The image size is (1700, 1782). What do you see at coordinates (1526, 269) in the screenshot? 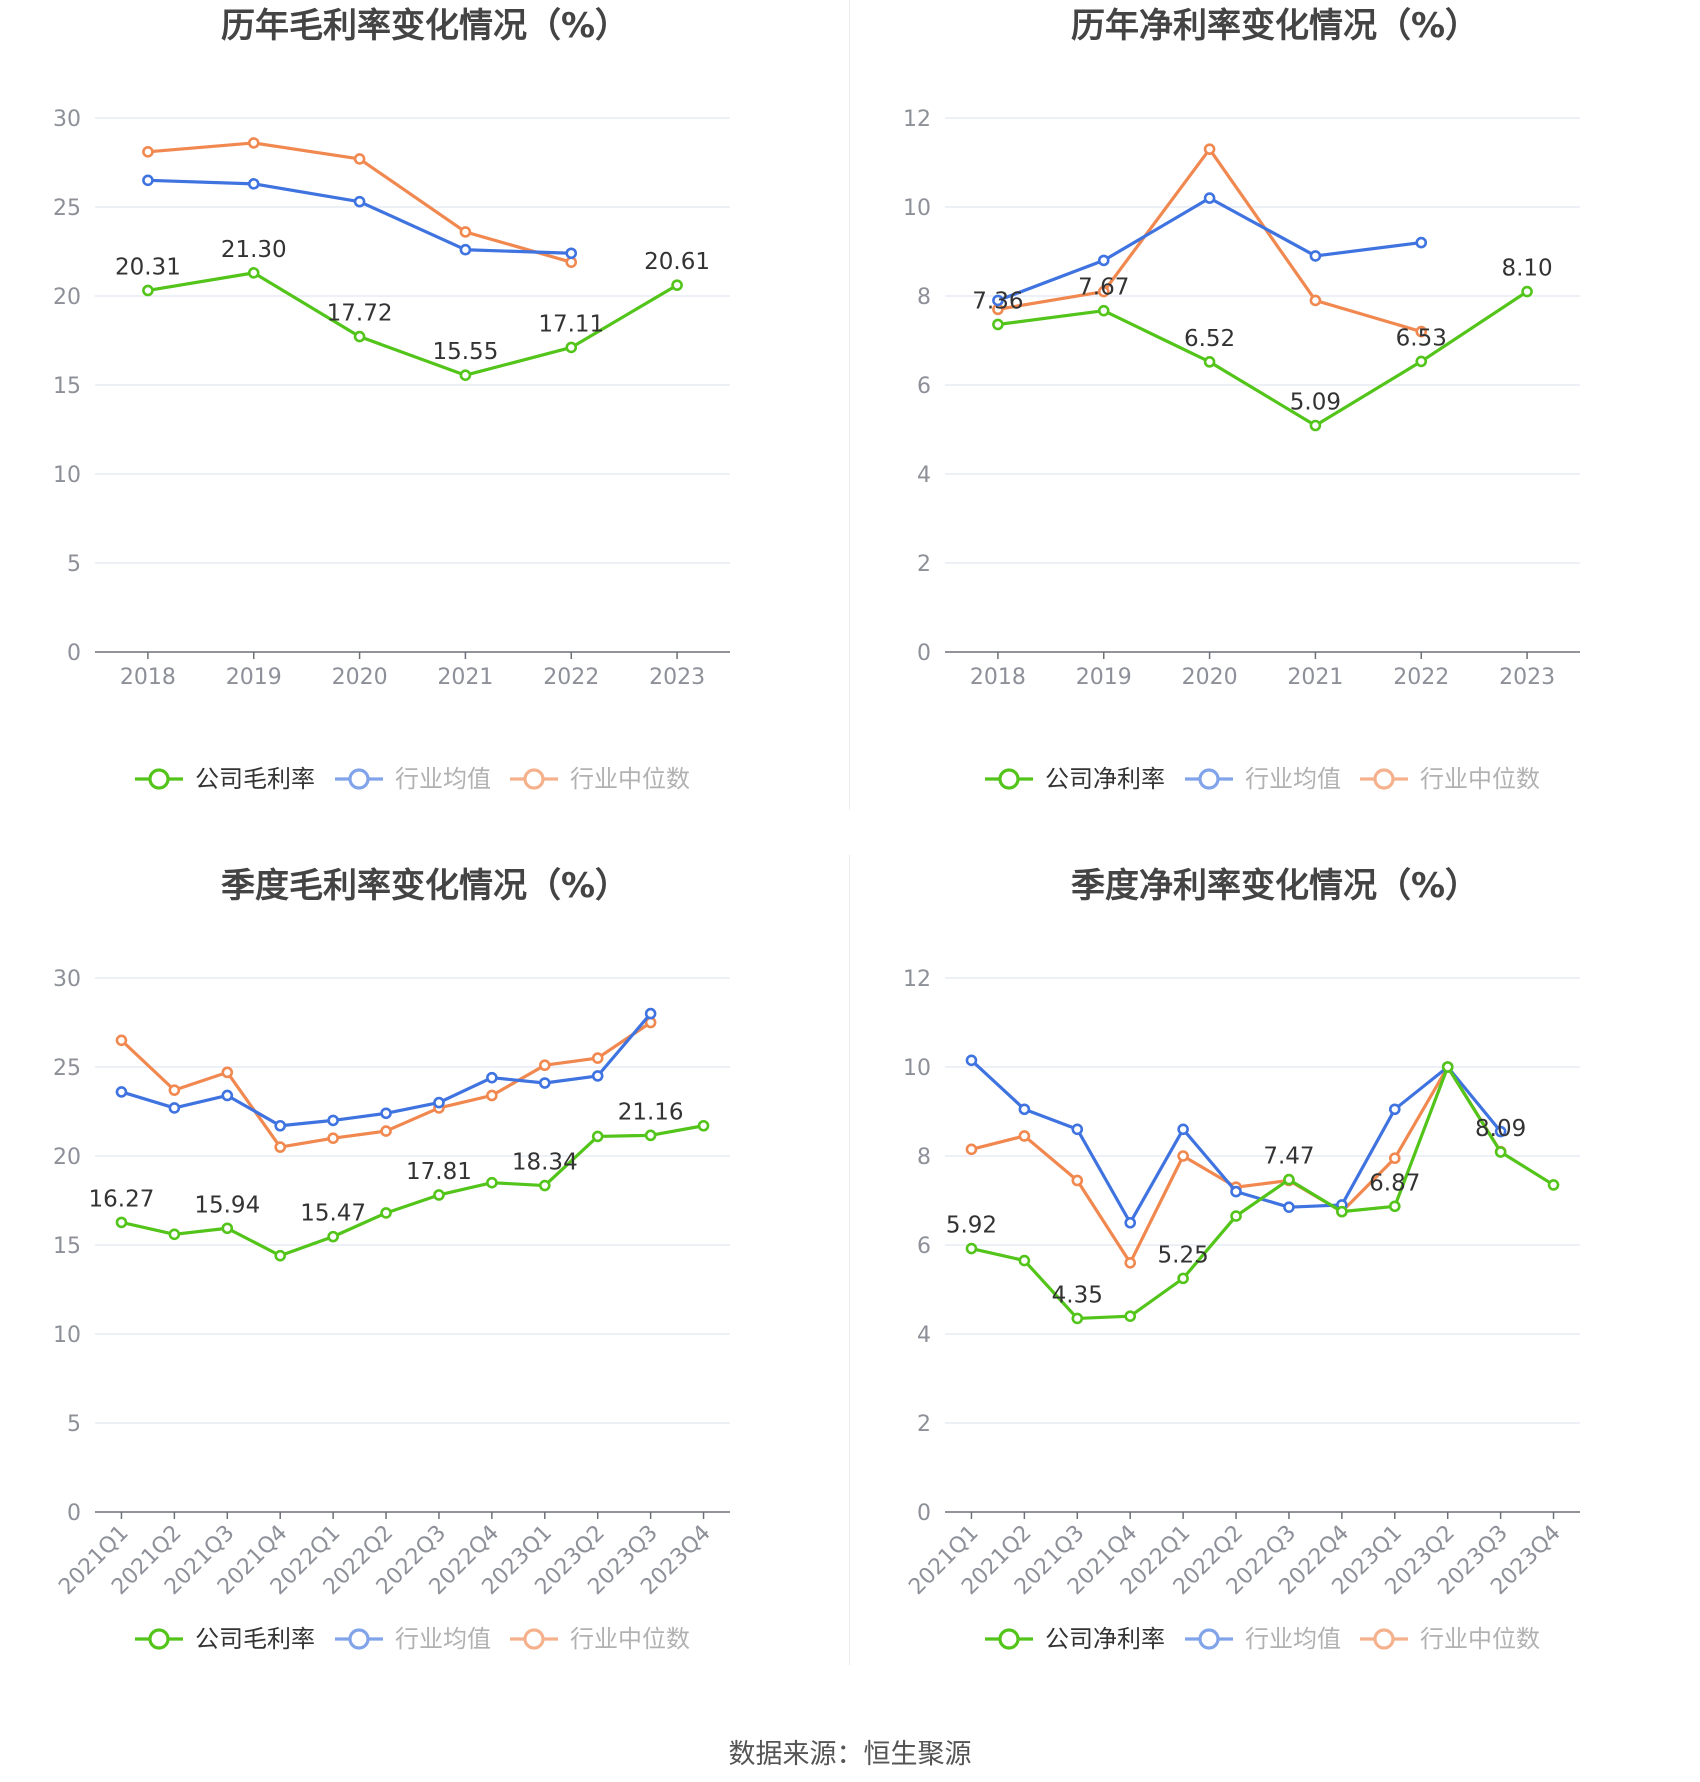
I see `data-label: 8.10` at bounding box center [1526, 269].